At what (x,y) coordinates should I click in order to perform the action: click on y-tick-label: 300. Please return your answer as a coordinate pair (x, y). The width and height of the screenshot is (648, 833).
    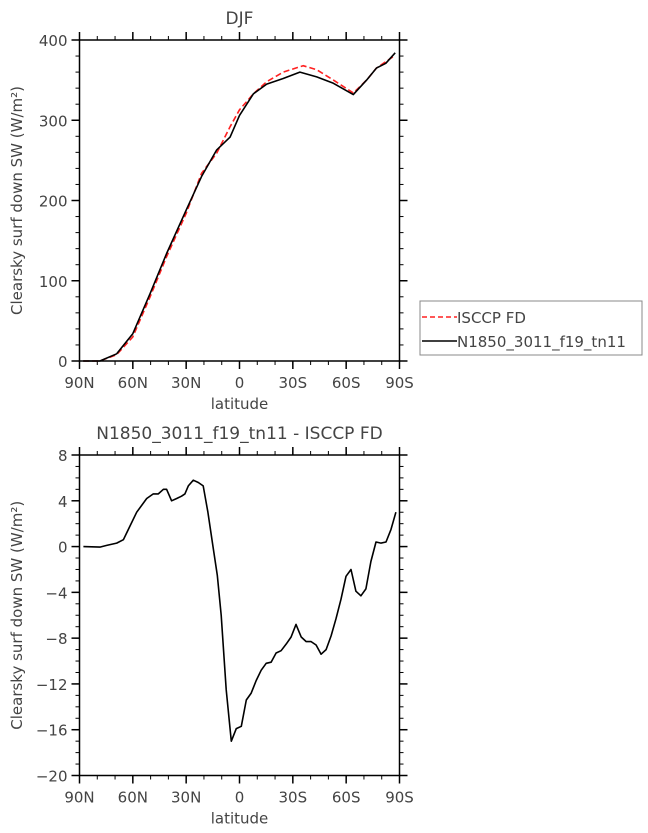
    Looking at the image, I should click on (53, 121).